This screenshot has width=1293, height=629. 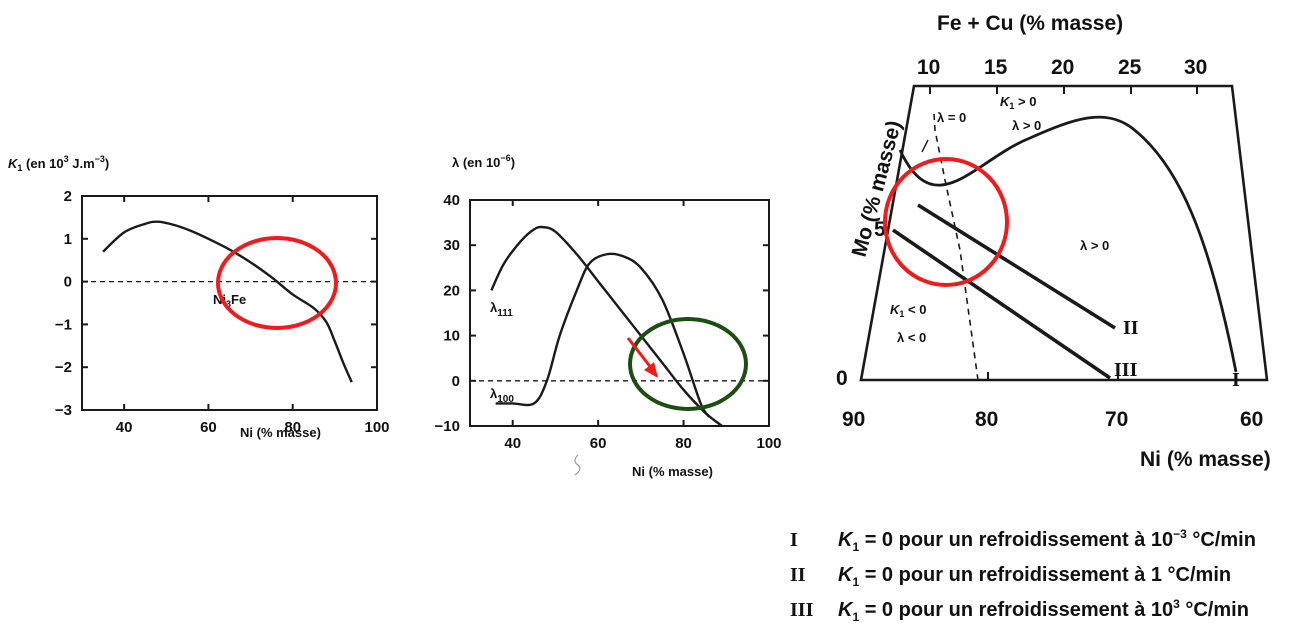 What do you see at coordinates (447, 426) in the screenshot?
I see `lambda-ytick-label: −10` at bounding box center [447, 426].